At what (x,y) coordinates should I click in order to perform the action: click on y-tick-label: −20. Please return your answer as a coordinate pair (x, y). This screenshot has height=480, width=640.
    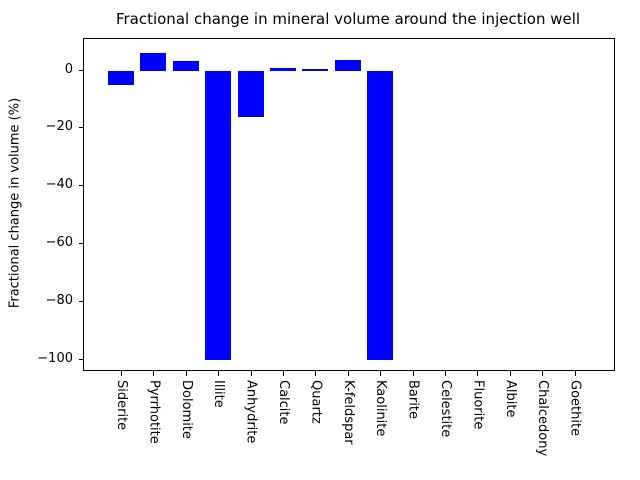
    Looking at the image, I should click on (59, 127).